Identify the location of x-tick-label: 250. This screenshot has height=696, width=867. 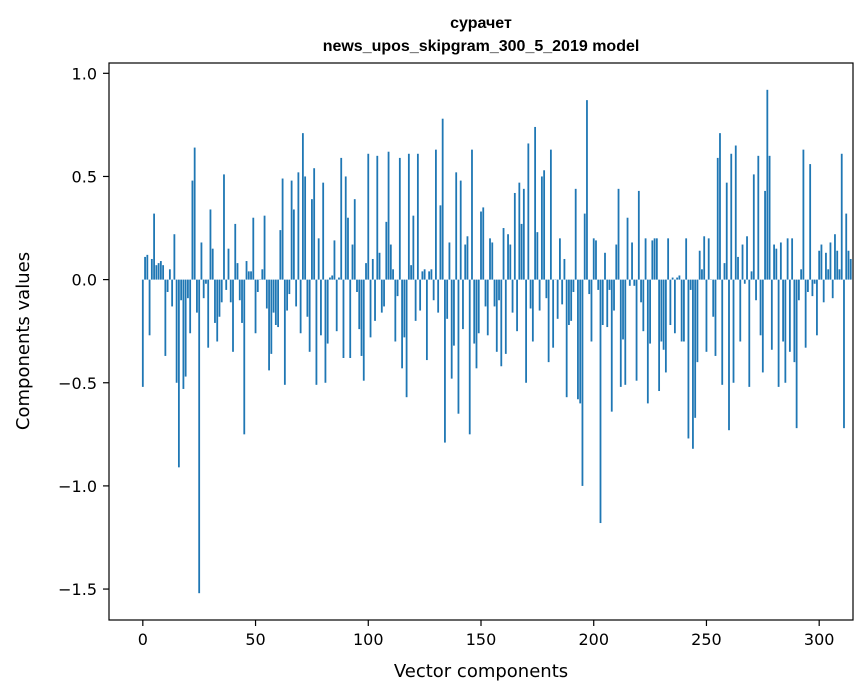
(706, 639).